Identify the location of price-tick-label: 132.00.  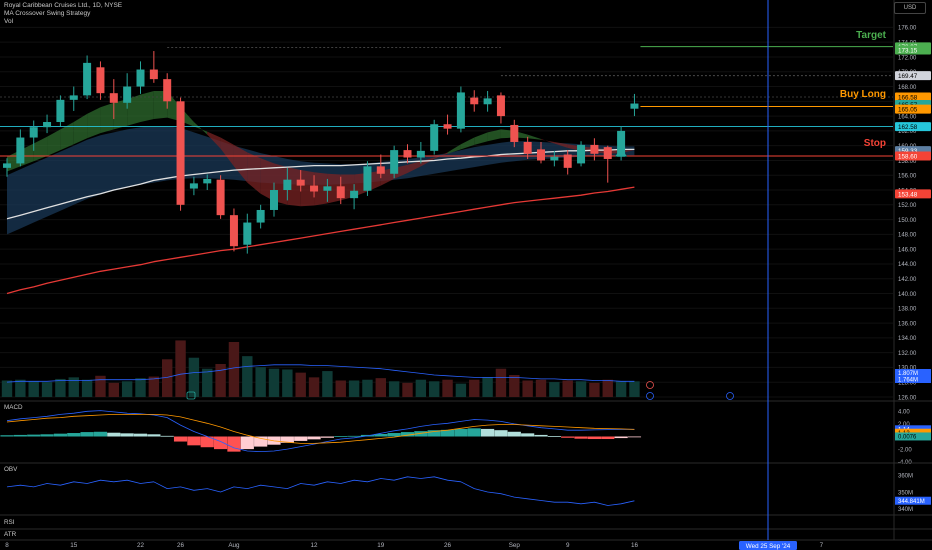
(907, 354).